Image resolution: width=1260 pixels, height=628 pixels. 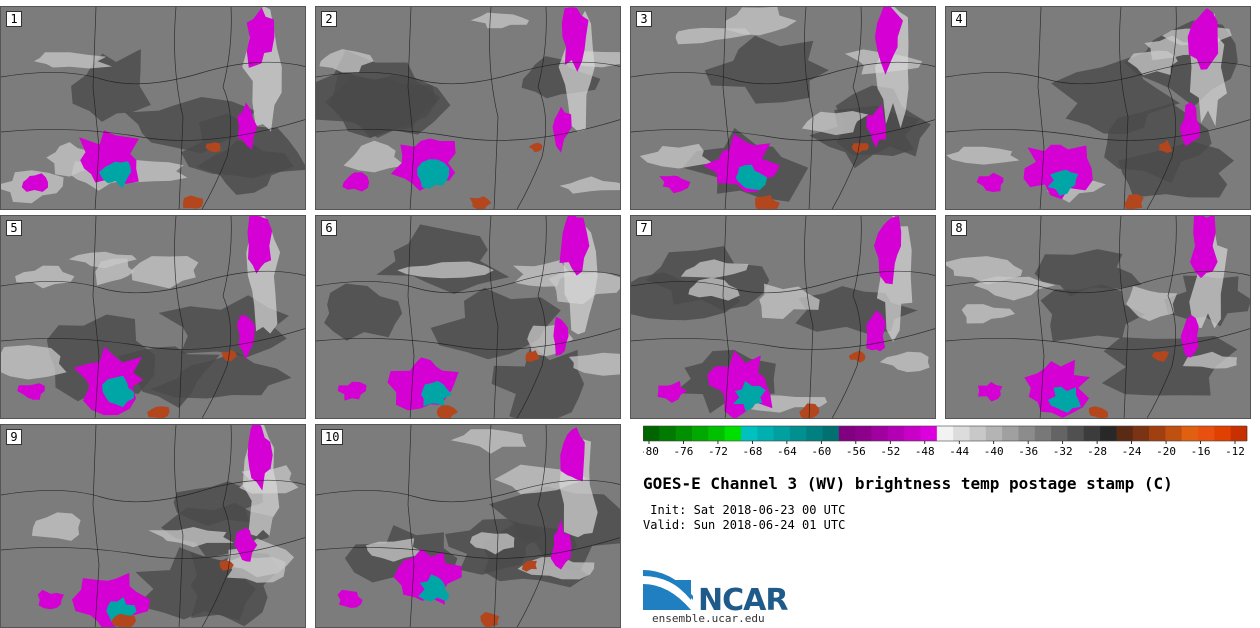 I want to click on ensemble-panel-9: 9, so click(x=153, y=526).